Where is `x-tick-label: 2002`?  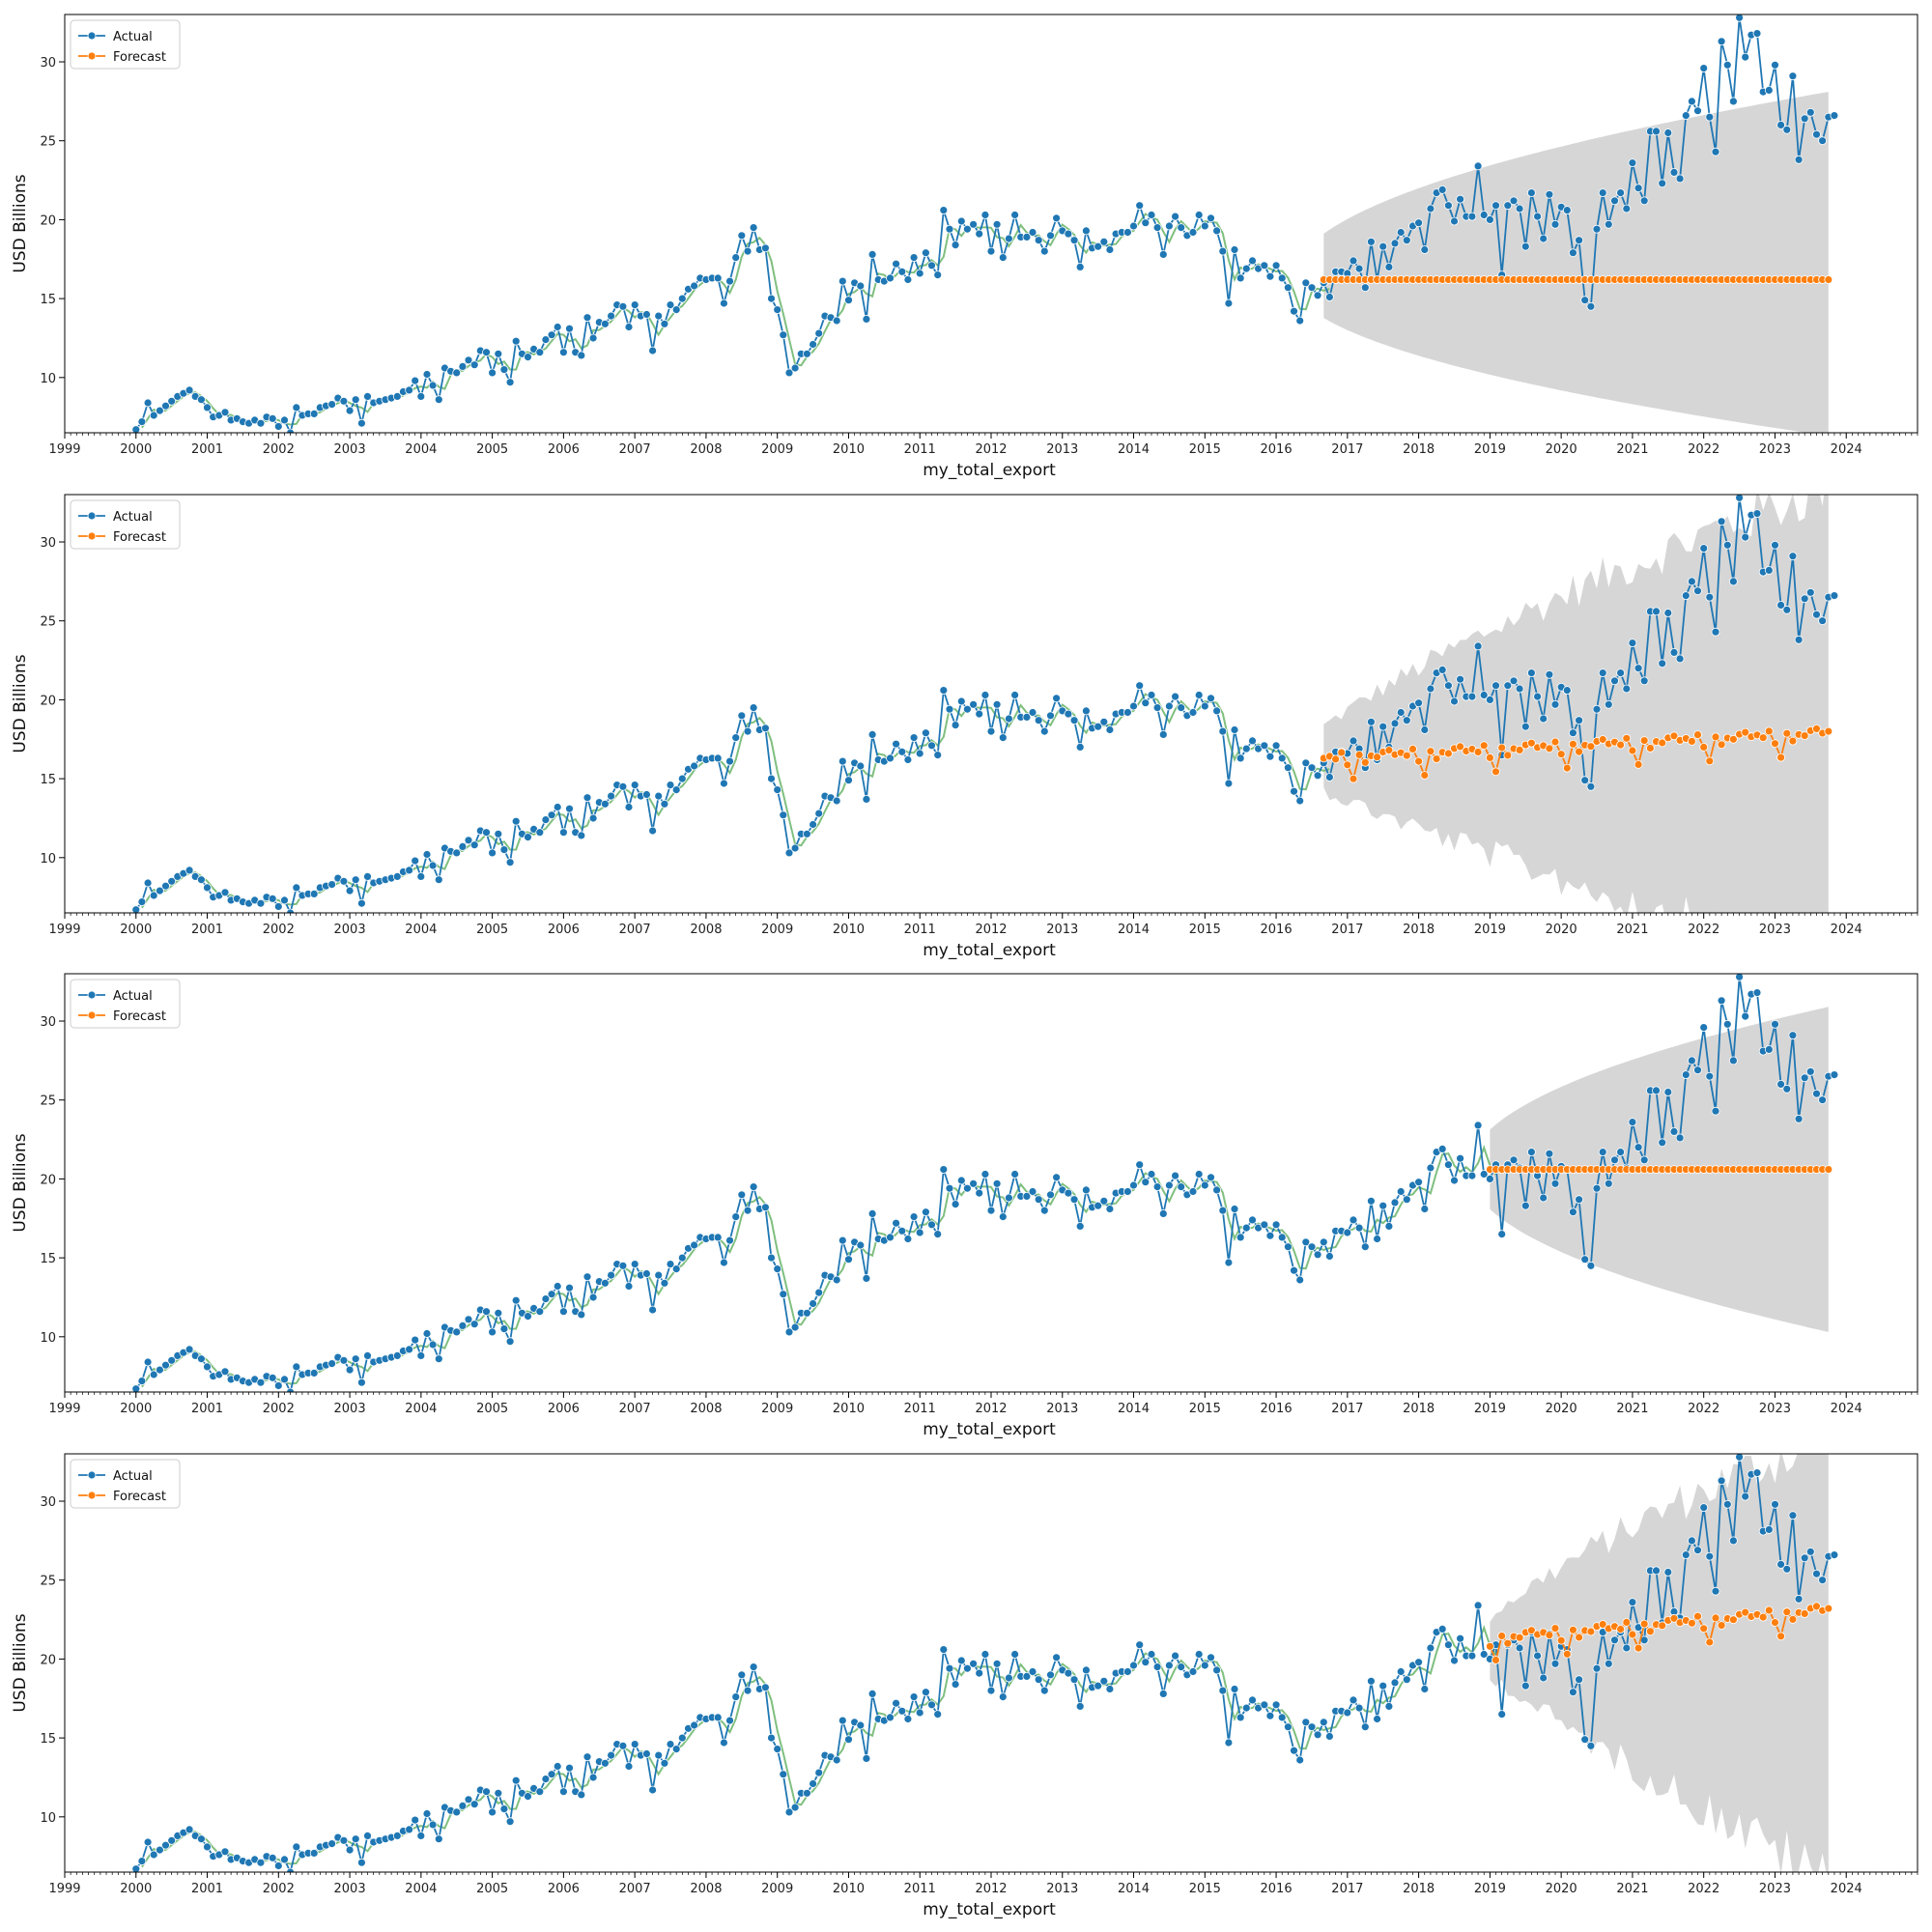
x-tick-label: 2002 is located at coordinates (279, 449).